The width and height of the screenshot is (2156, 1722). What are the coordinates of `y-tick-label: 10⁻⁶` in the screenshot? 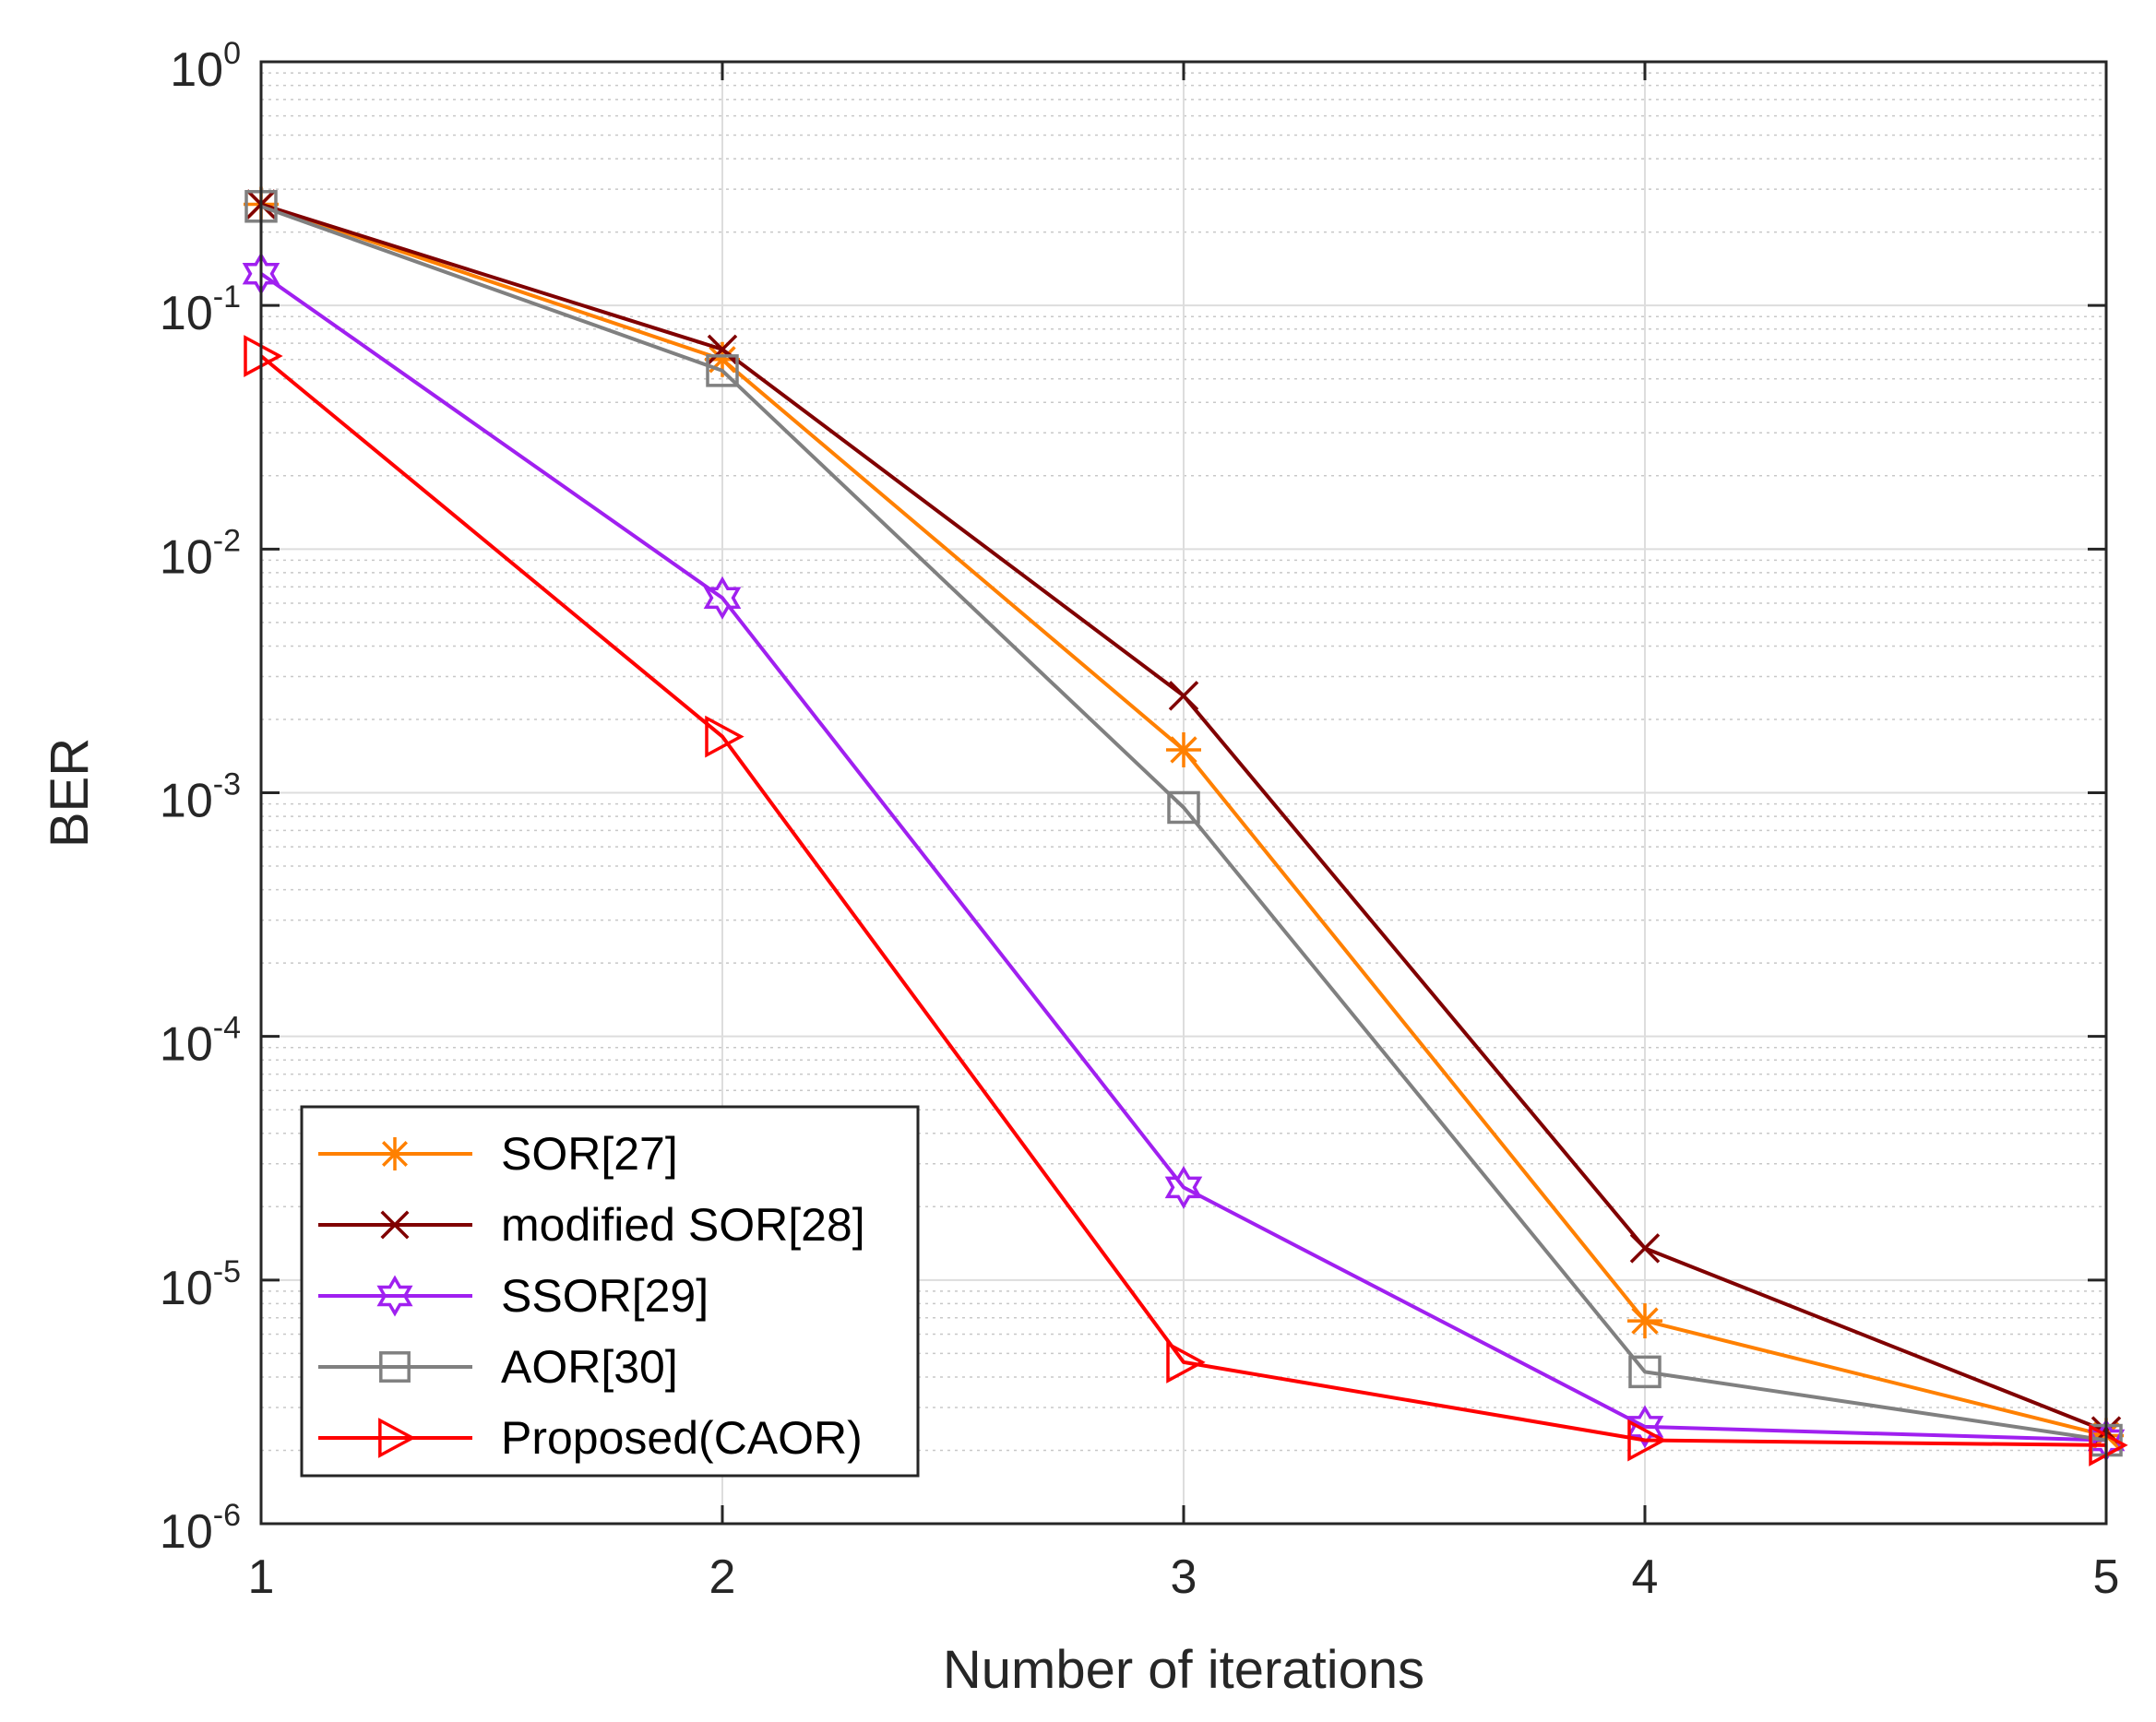 It's located at (200, 1529).